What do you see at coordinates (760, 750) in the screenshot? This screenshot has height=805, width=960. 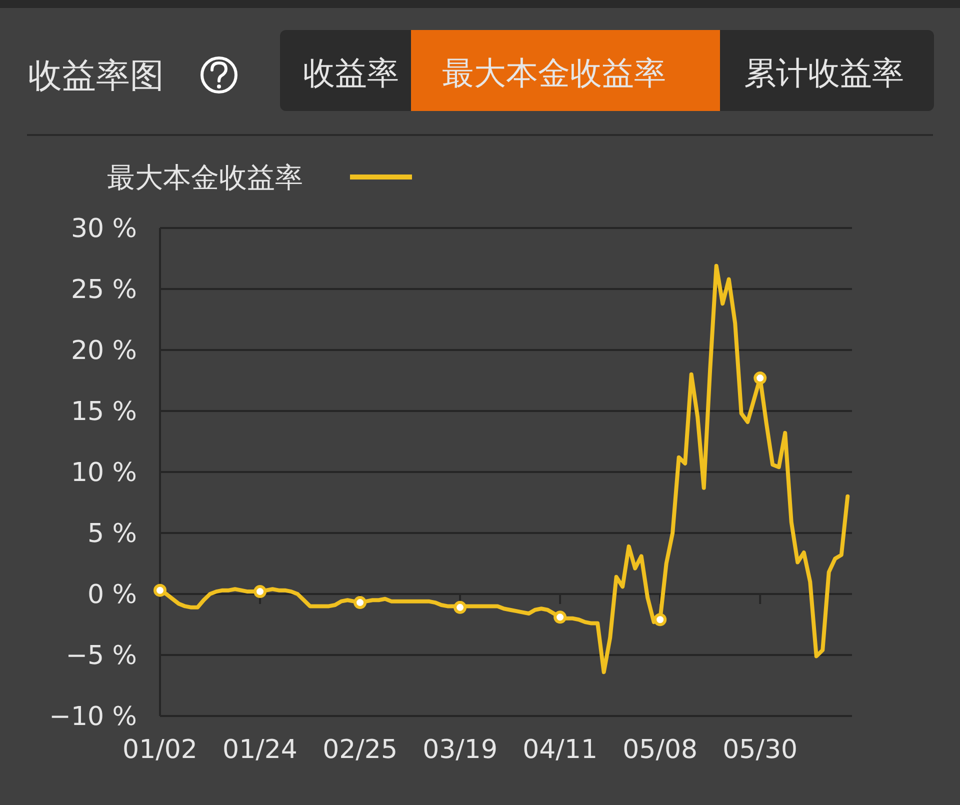 I see `x-tick-label: 05/30` at bounding box center [760, 750].